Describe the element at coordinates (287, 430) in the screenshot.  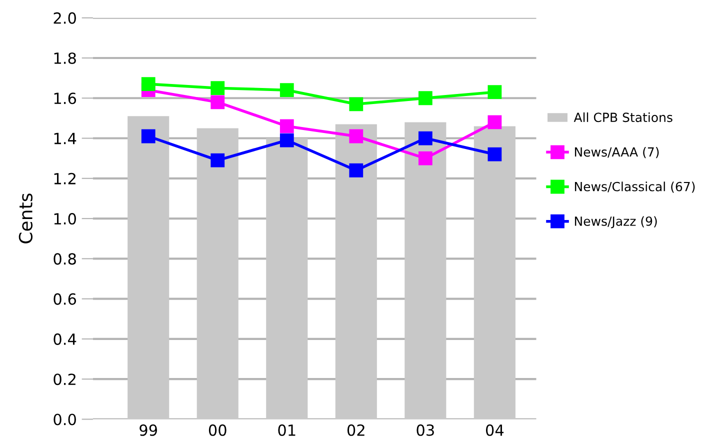
I see `x-tick-label: 01` at that location.